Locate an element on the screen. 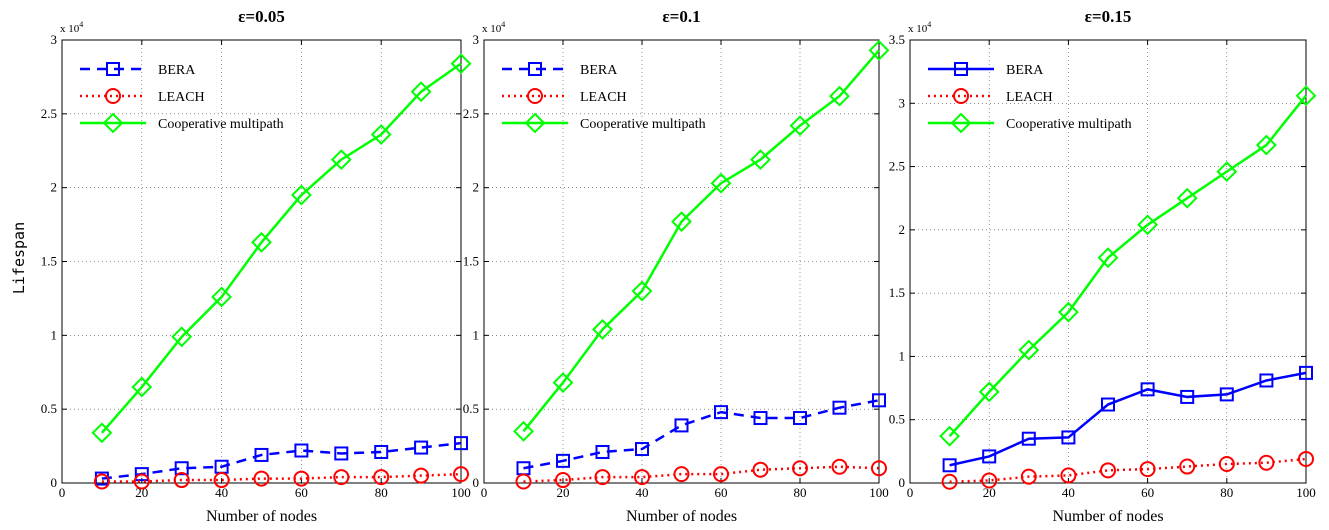  y-axis-label: Lifespan is located at coordinates (19, 258).